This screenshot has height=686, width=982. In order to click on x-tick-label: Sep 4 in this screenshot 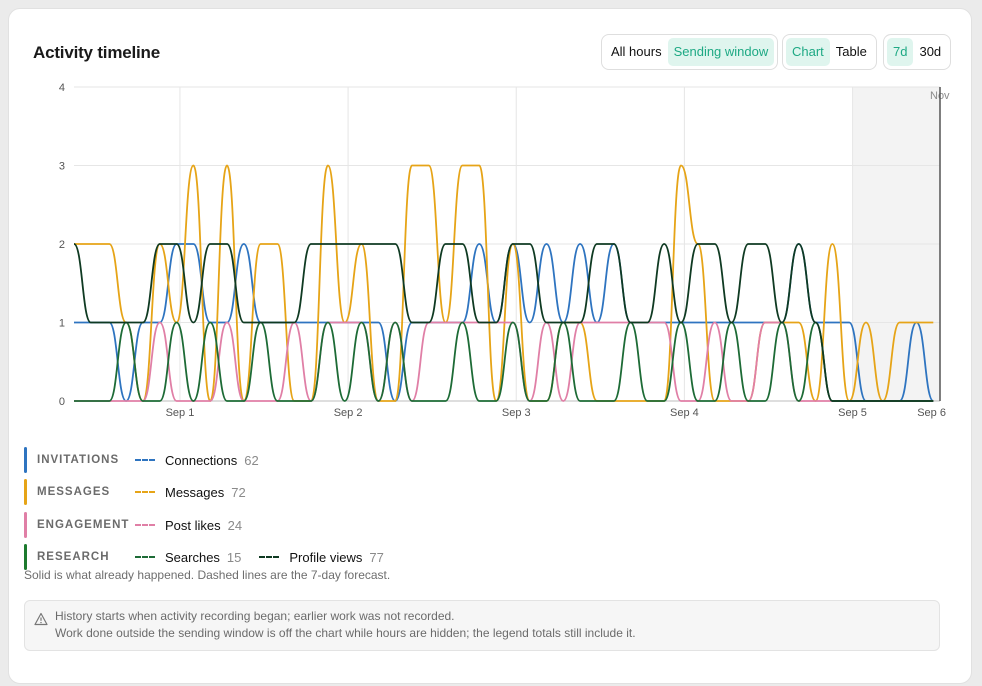, I will do `click(684, 413)`.